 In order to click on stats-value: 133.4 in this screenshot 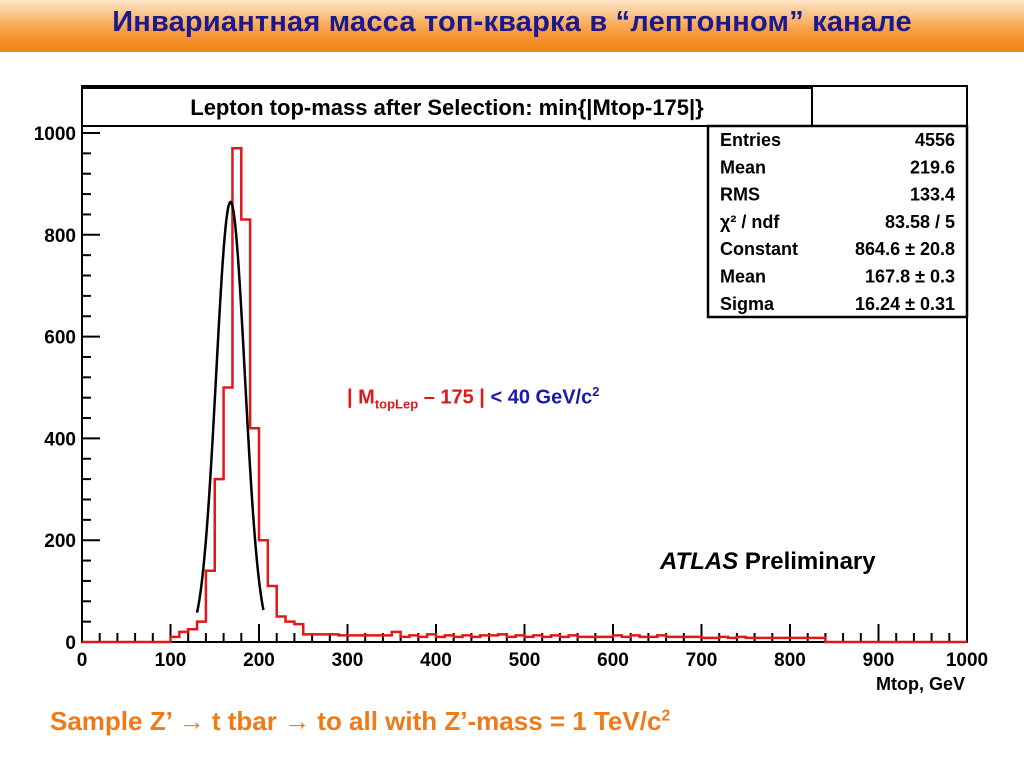, I will do `click(932, 195)`.